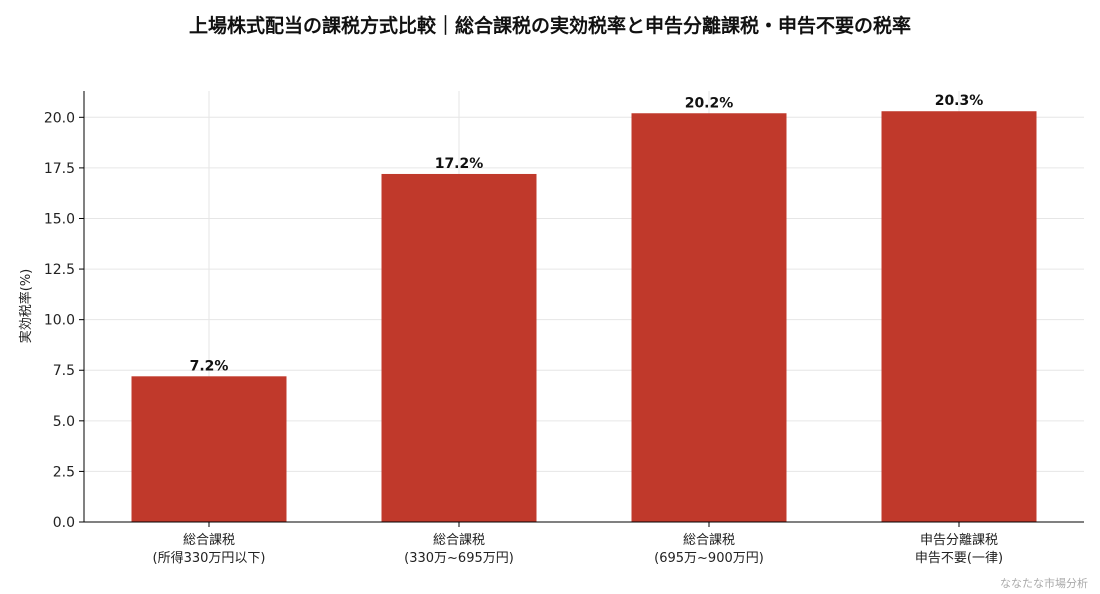 The width and height of the screenshot is (1100, 594). I want to click on data-label: 20.3%, so click(959, 101).